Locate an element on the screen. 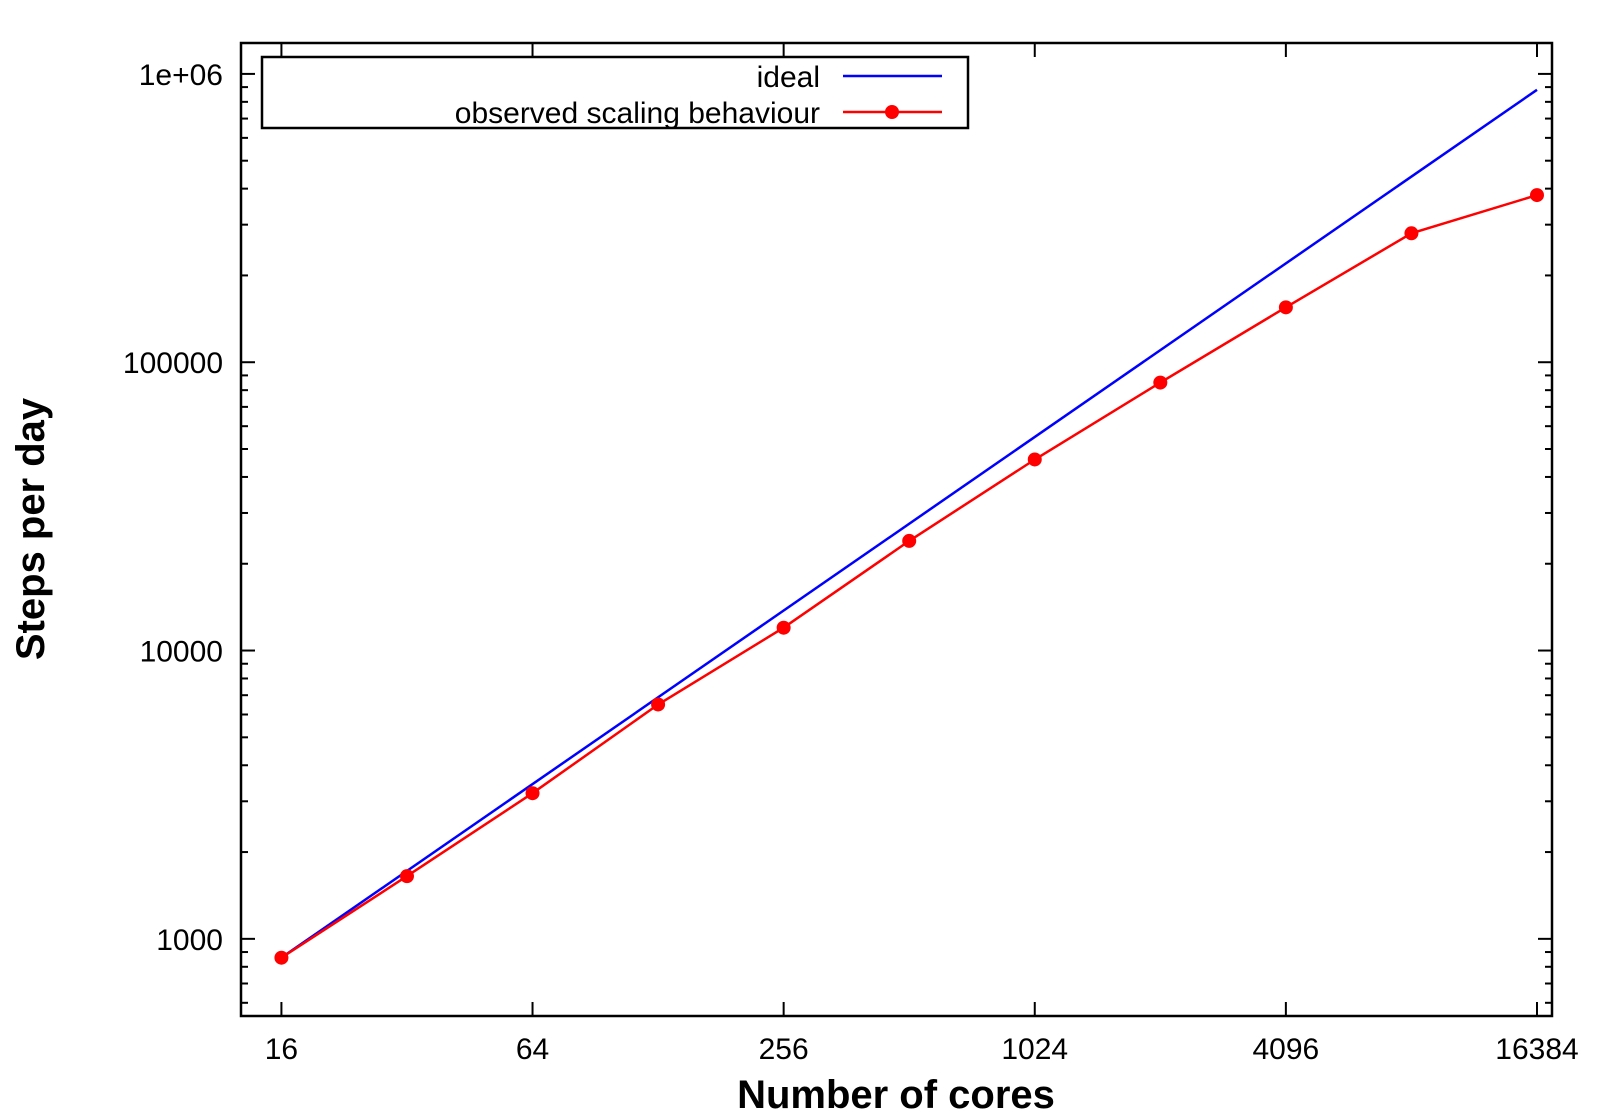  x-tick-label: 256 is located at coordinates (784, 1049).